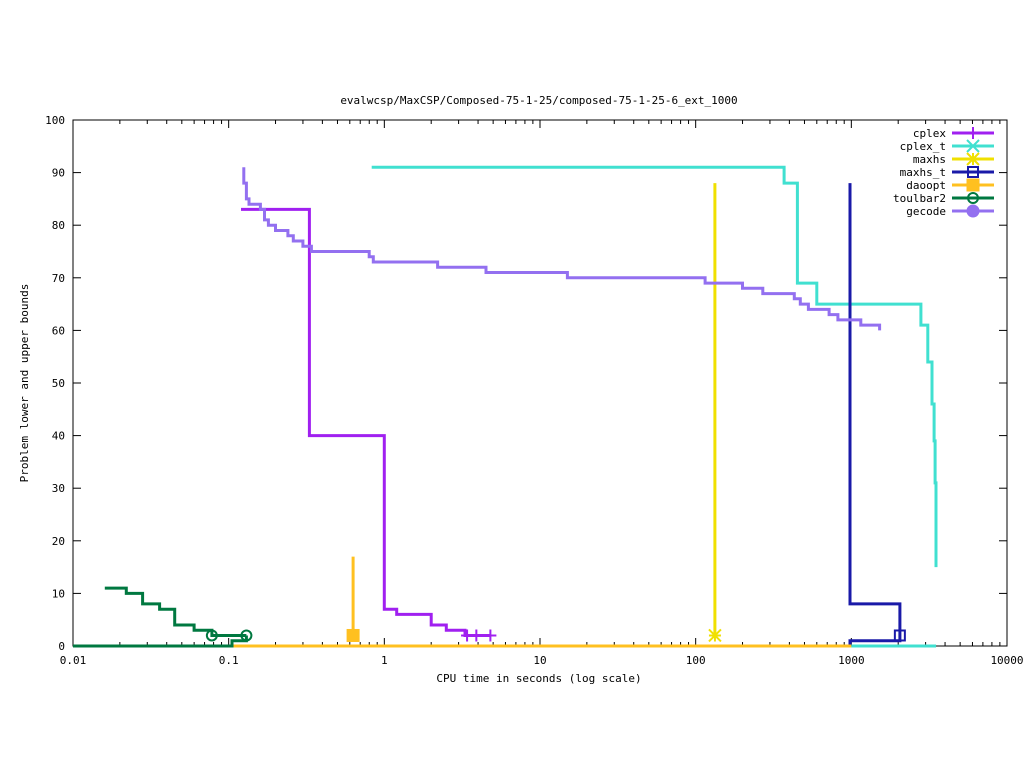 This screenshot has width=1024, height=768. What do you see at coordinates (929, 159) in the screenshot?
I see `legend-label: maxhs` at bounding box center [929, 159].